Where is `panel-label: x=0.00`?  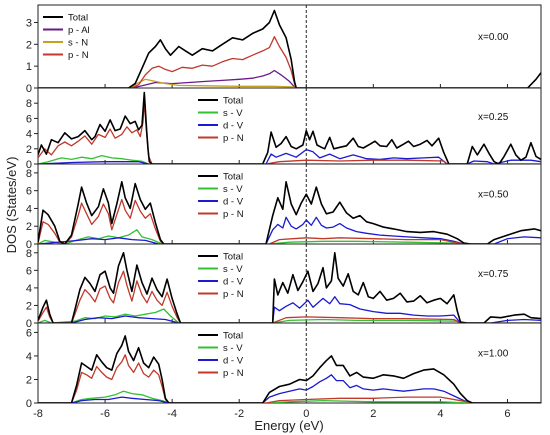 panel-label: x=0.00 is located at coordinates (493, 37).